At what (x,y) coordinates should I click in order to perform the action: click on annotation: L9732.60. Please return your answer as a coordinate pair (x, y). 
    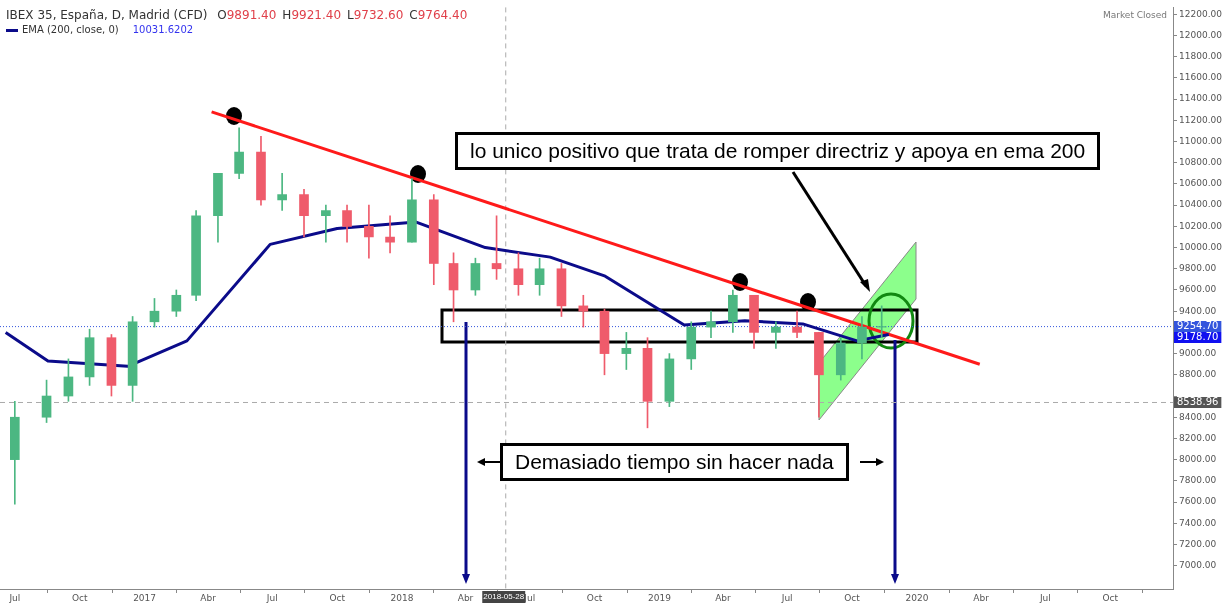
    Looking at the image, I should click on (375, 15).